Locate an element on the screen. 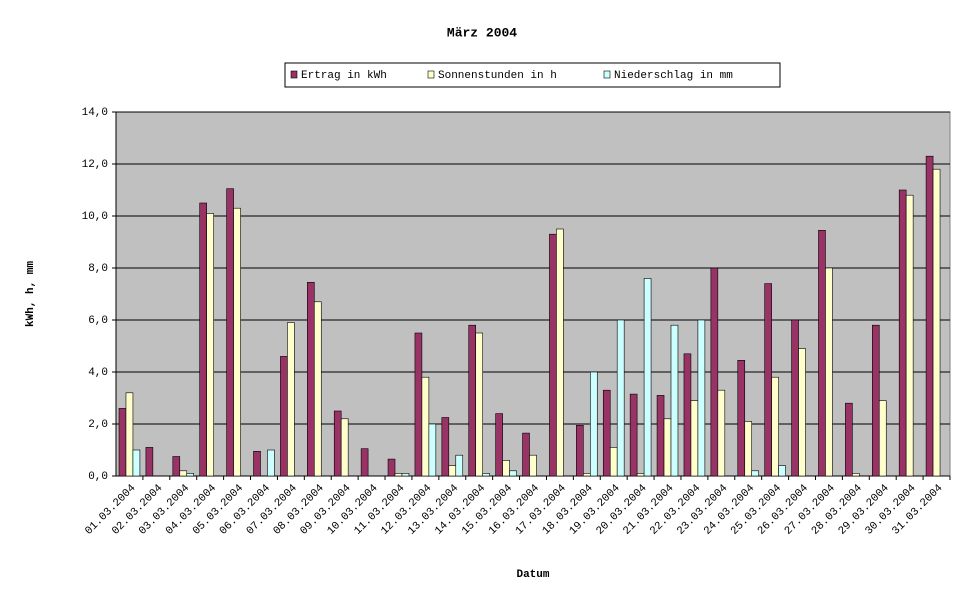 The width and height of the screenshot is (966, 603). y-tick-label: 2,0 is located at coordinates (98, 425).